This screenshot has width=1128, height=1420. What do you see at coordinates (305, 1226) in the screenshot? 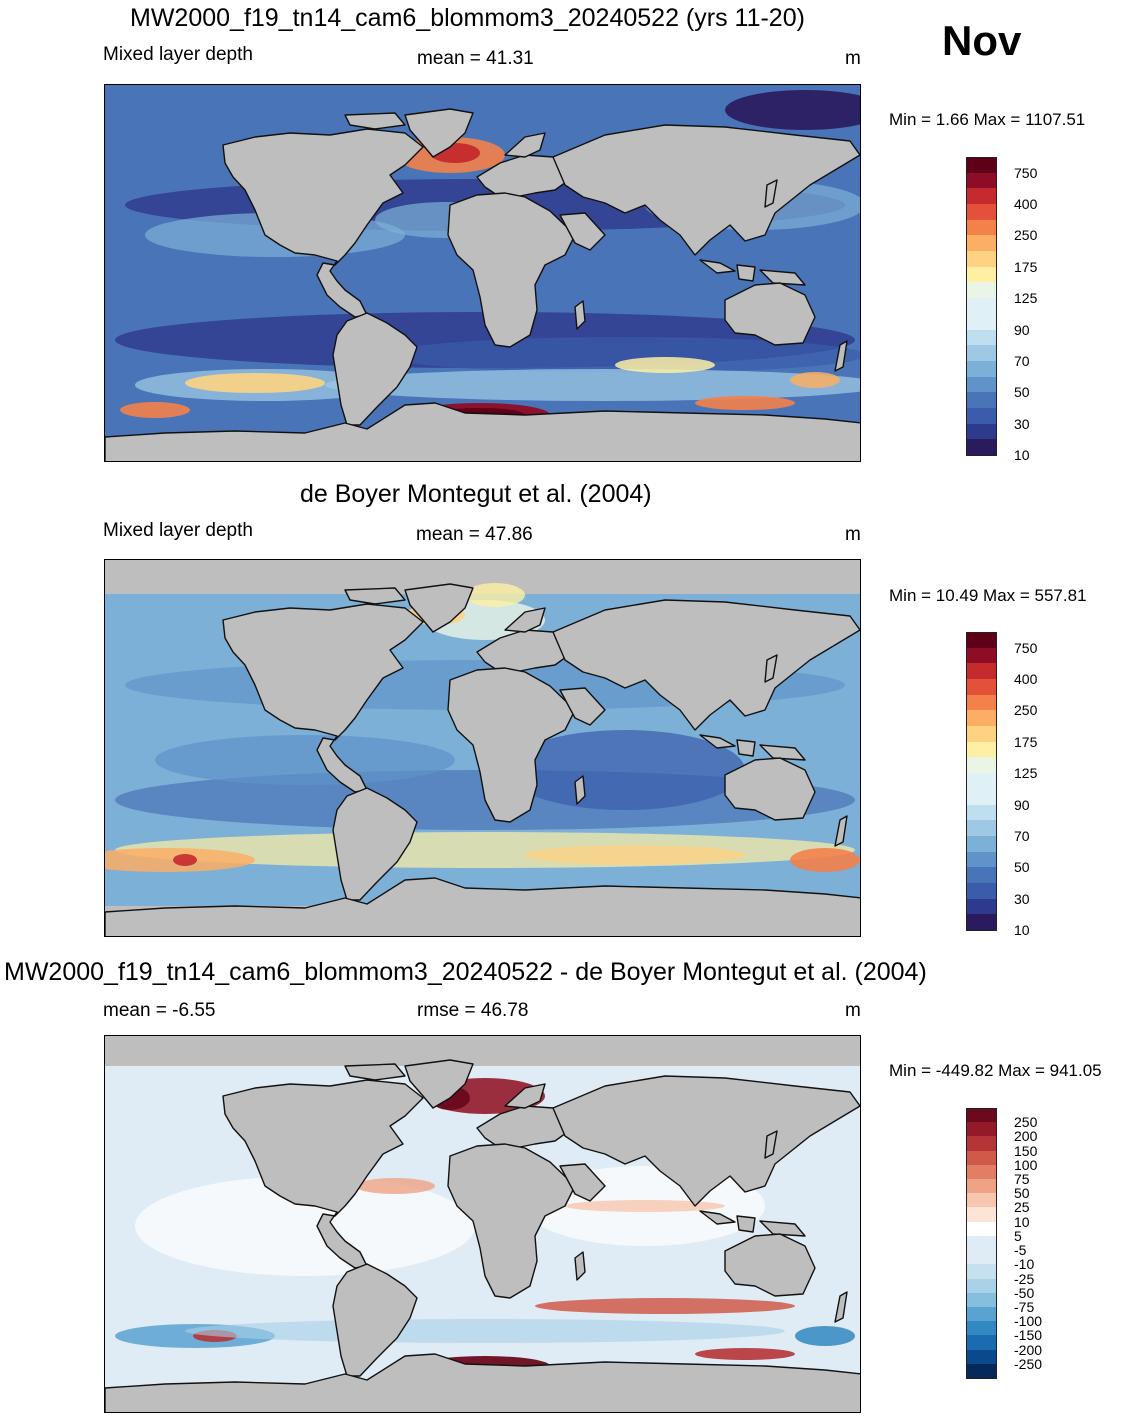
I see `tropical-near-zero` at bounding box center [305, 1226].